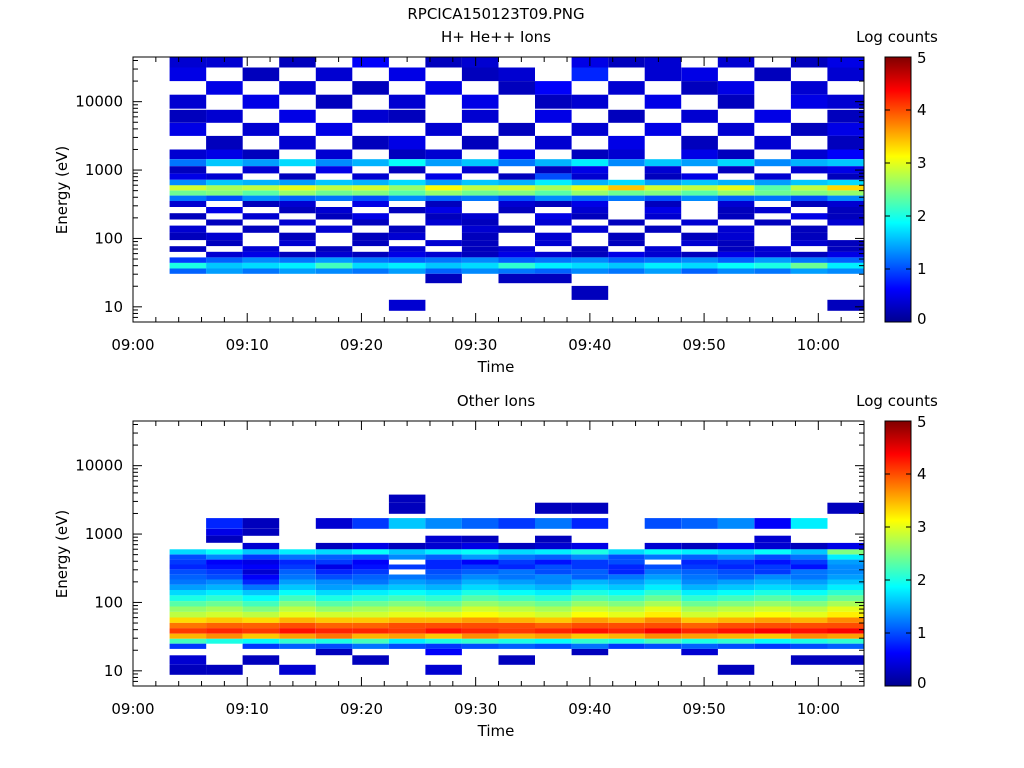 The image size is (1024, 768). I want to click on colorbar-tick-label: 5, so click(922, 58).